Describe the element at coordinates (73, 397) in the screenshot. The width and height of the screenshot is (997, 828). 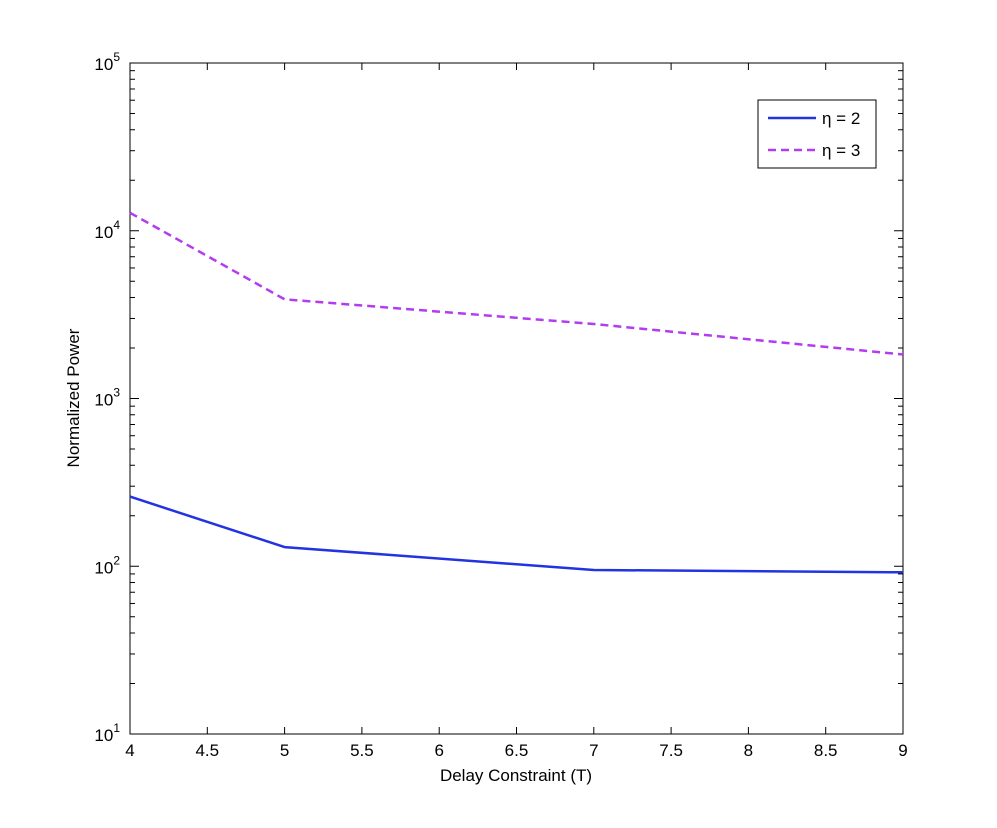
I see `y-axis-label: Normalized Power` at that location.